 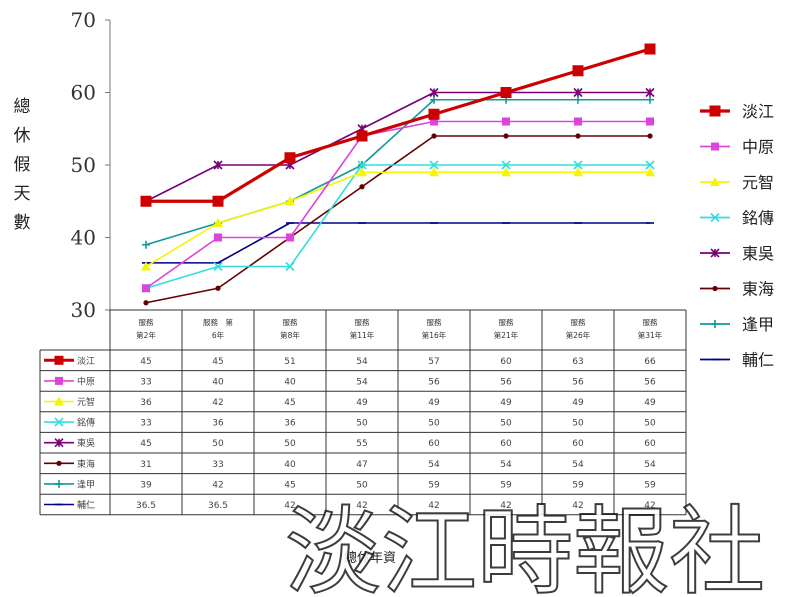 What do you see at coordinates (218, 322) in the screenshot?
I see `table-header-cell: 服務 第` at bounding box center [218, 322].